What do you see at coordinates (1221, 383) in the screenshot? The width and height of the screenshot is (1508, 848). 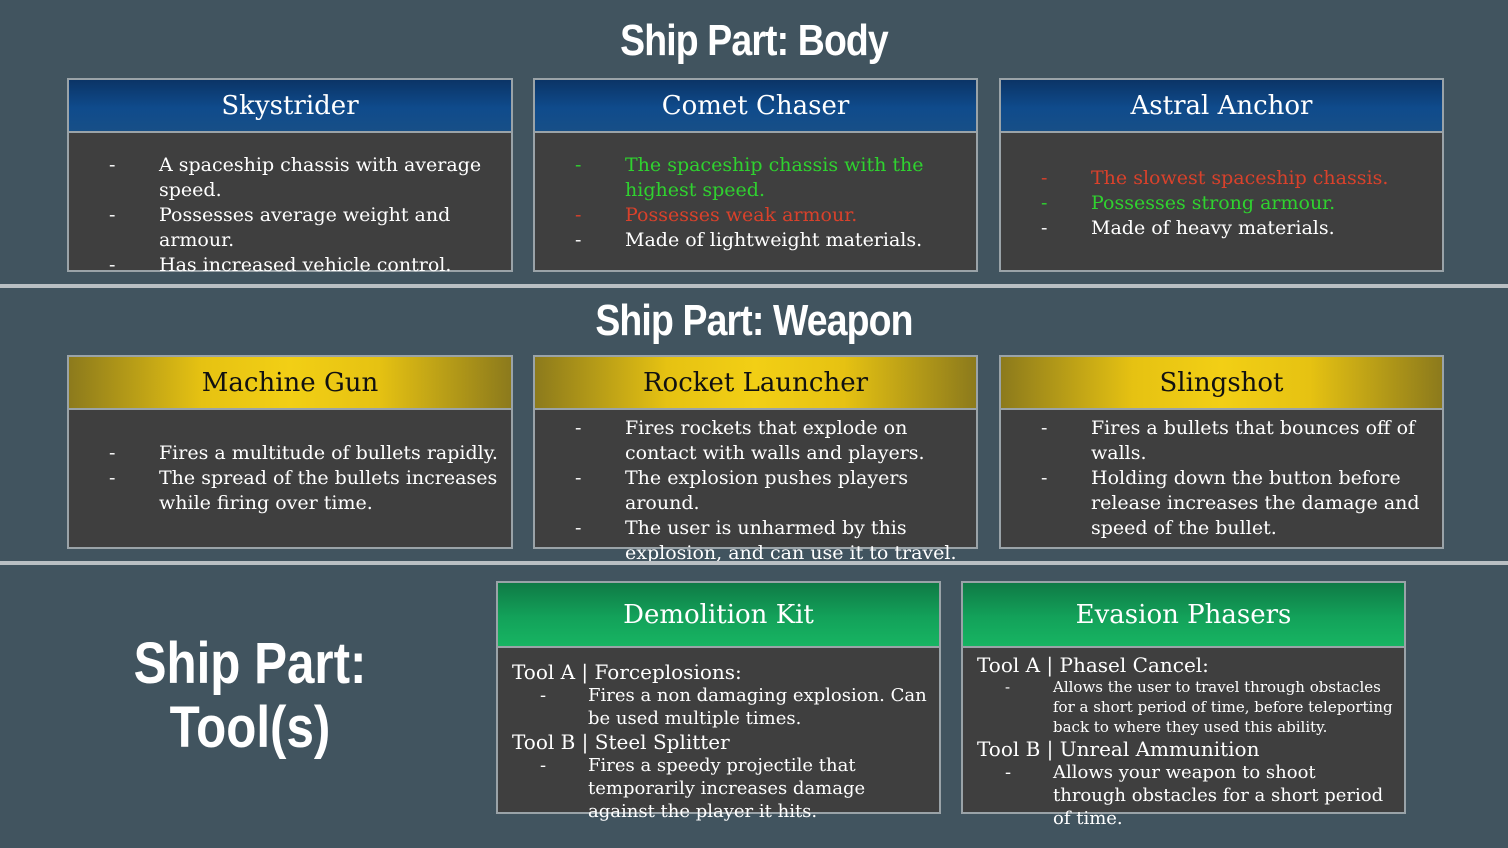 I see `card-title: Slingshot` at bounding box center [1221, 383].